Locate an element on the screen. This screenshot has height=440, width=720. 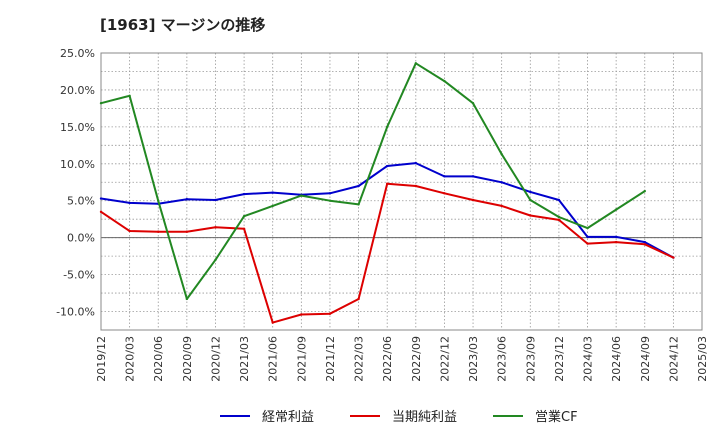
y-tick-label: 25.0% is located at coordinates (77, 53).